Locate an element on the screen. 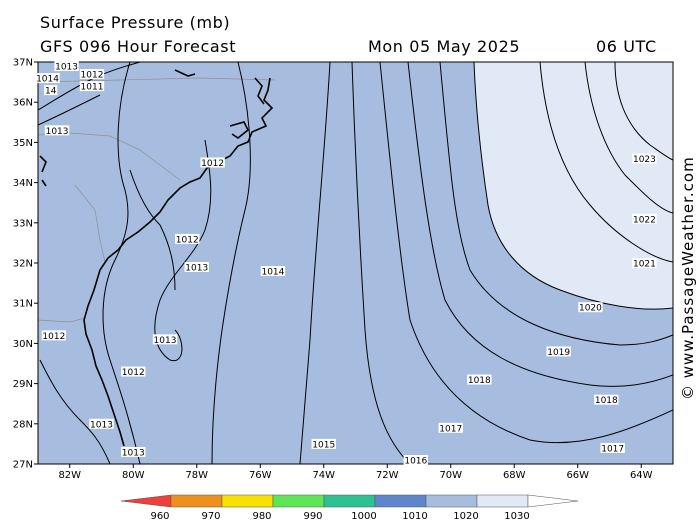  isobar-label: 1011 is located at coordinates (92, 88).